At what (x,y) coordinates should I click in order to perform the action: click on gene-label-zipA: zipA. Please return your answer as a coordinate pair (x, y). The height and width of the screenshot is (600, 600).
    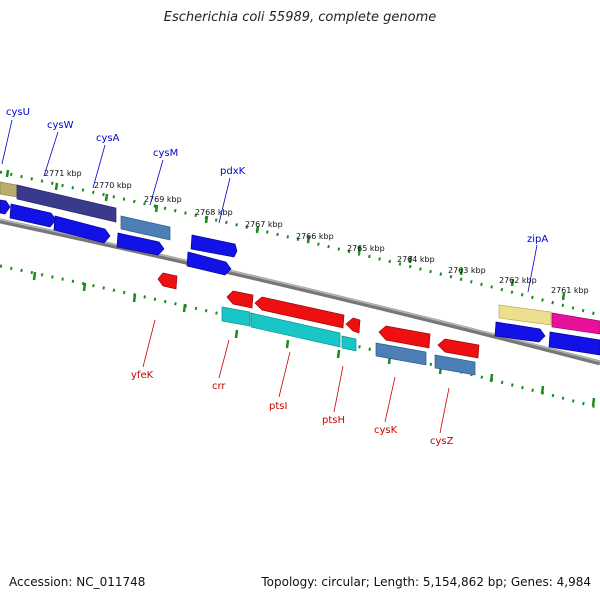
    Looking at the image, I should click on (537, 239).